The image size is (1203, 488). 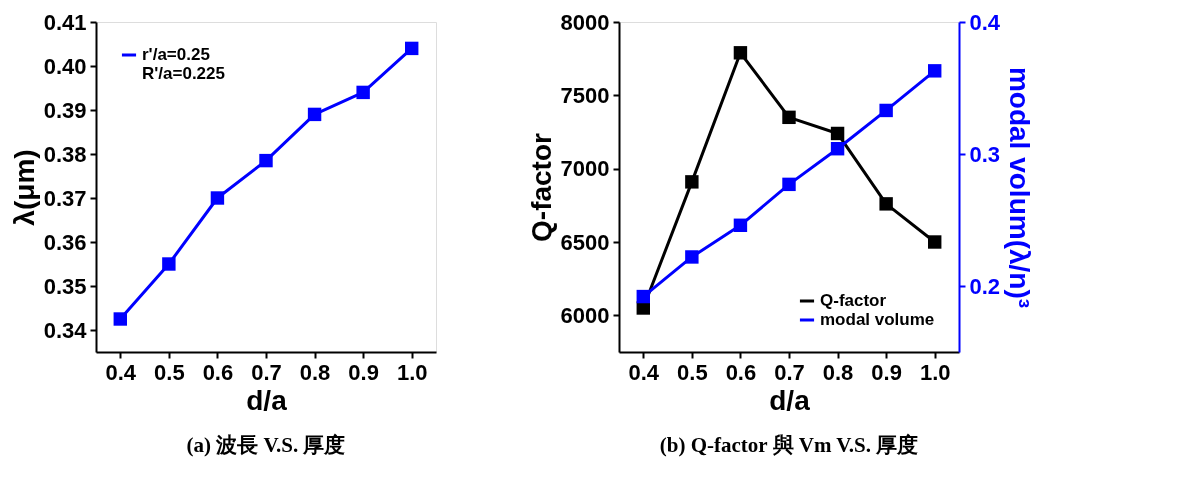 I want to click on y2-tick-label: 0.2, so click(x=985, y=286).